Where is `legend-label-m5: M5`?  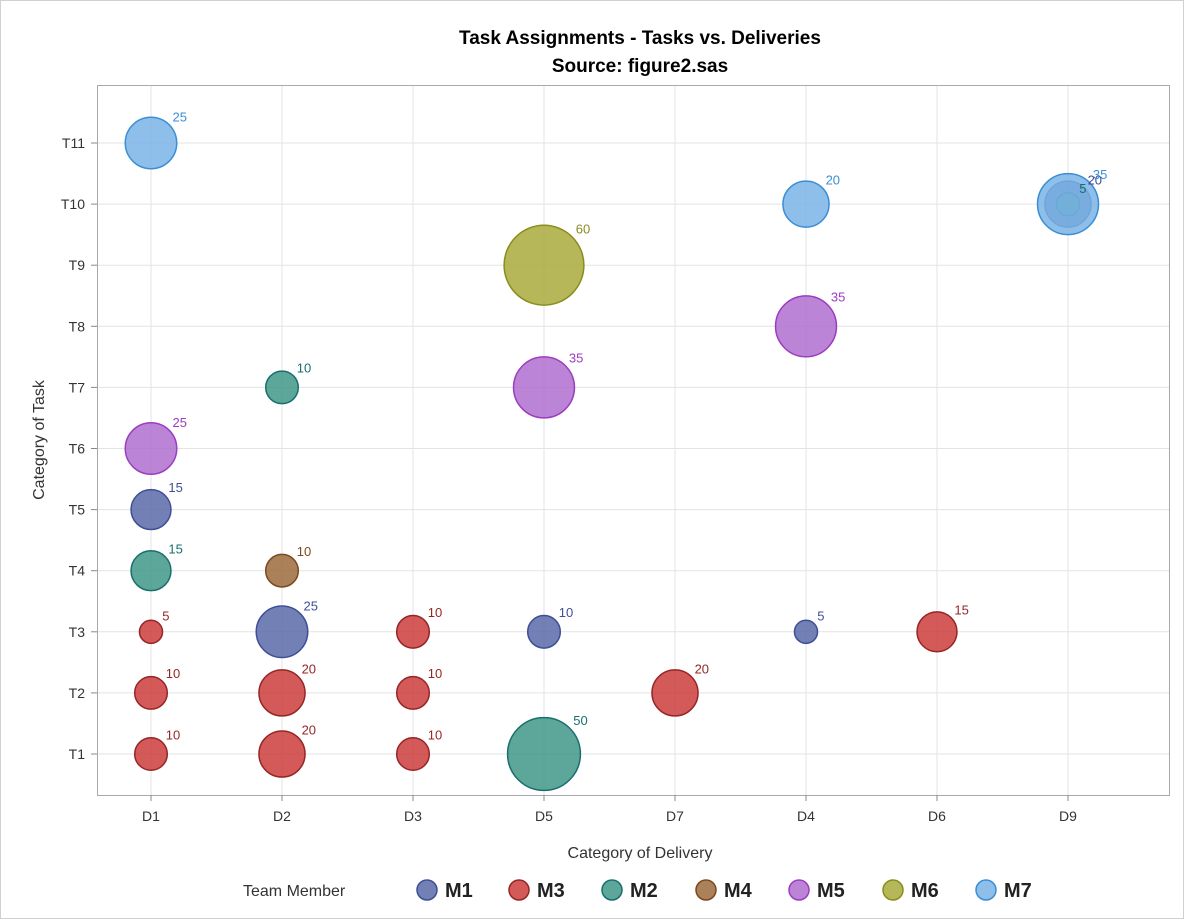
legend-label-m5: M5 is located at coordinates (831, 891).